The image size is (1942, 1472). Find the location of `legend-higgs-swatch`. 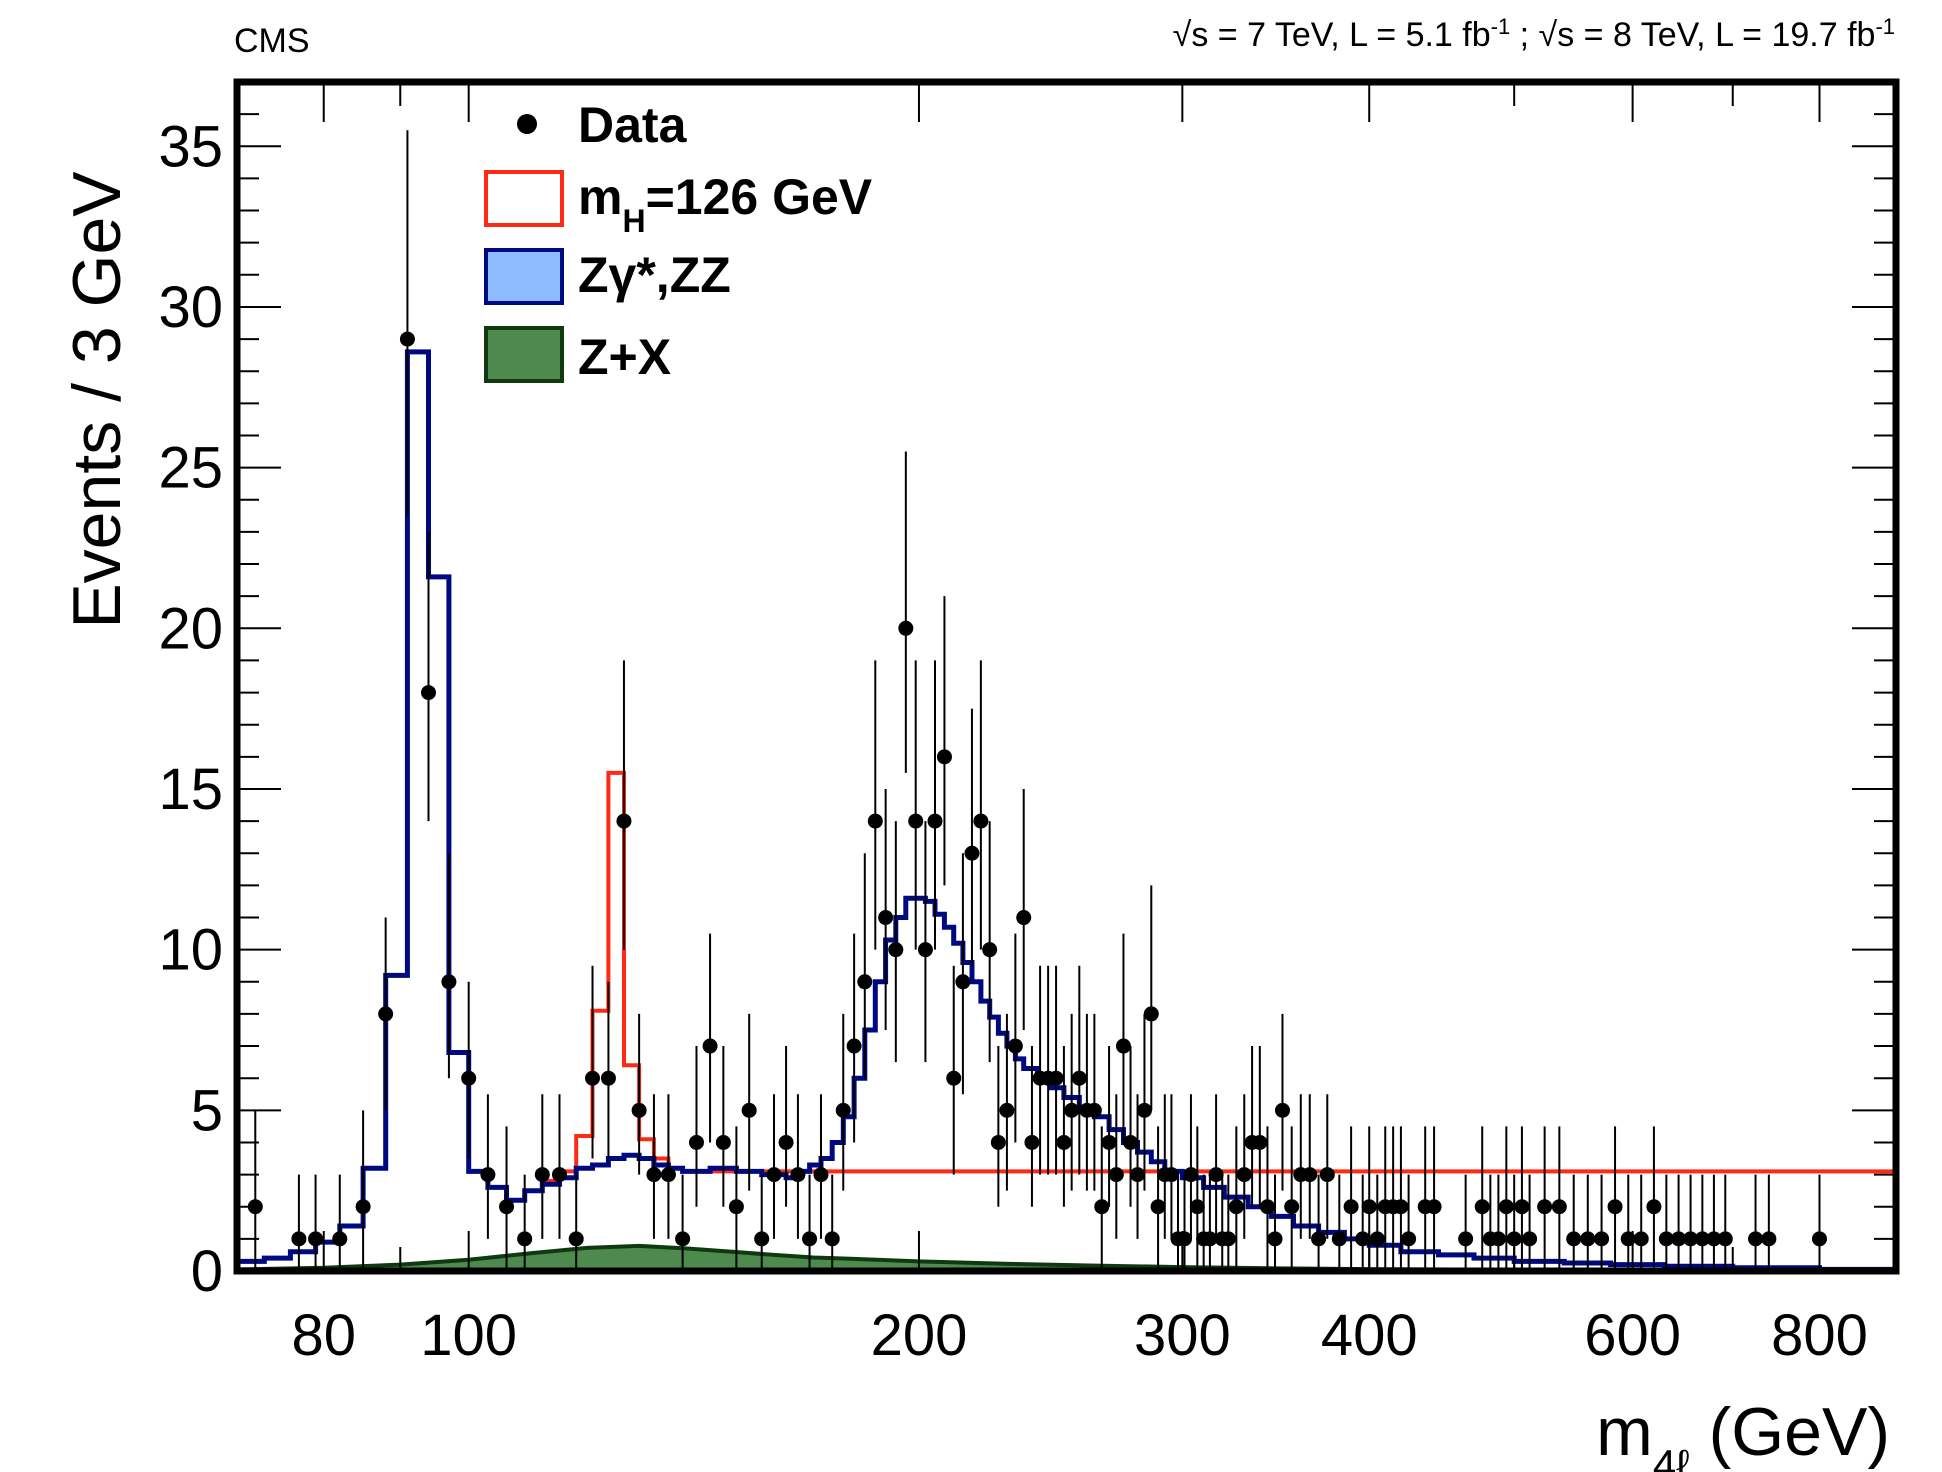

legend-higgs-swatch is located at coordinates (524, 198).